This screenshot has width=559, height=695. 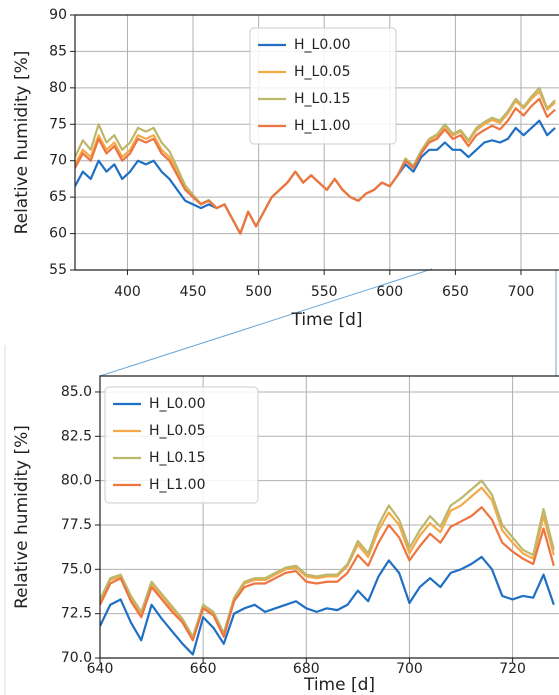 What do you see at coordinates (76, 569) in the screenshot?
I see `y-tick-label: 75.0` at bounding box center [76, 569].